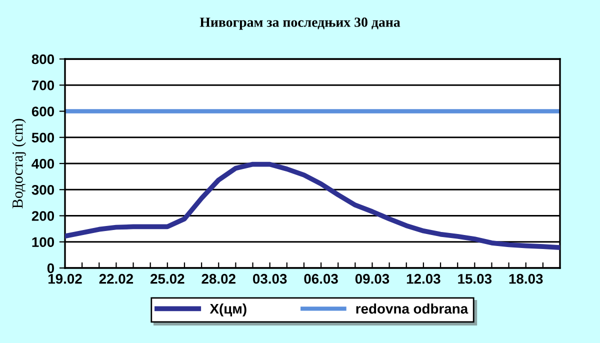  I want to click on y-tick-label: 400, so click(43, 163).